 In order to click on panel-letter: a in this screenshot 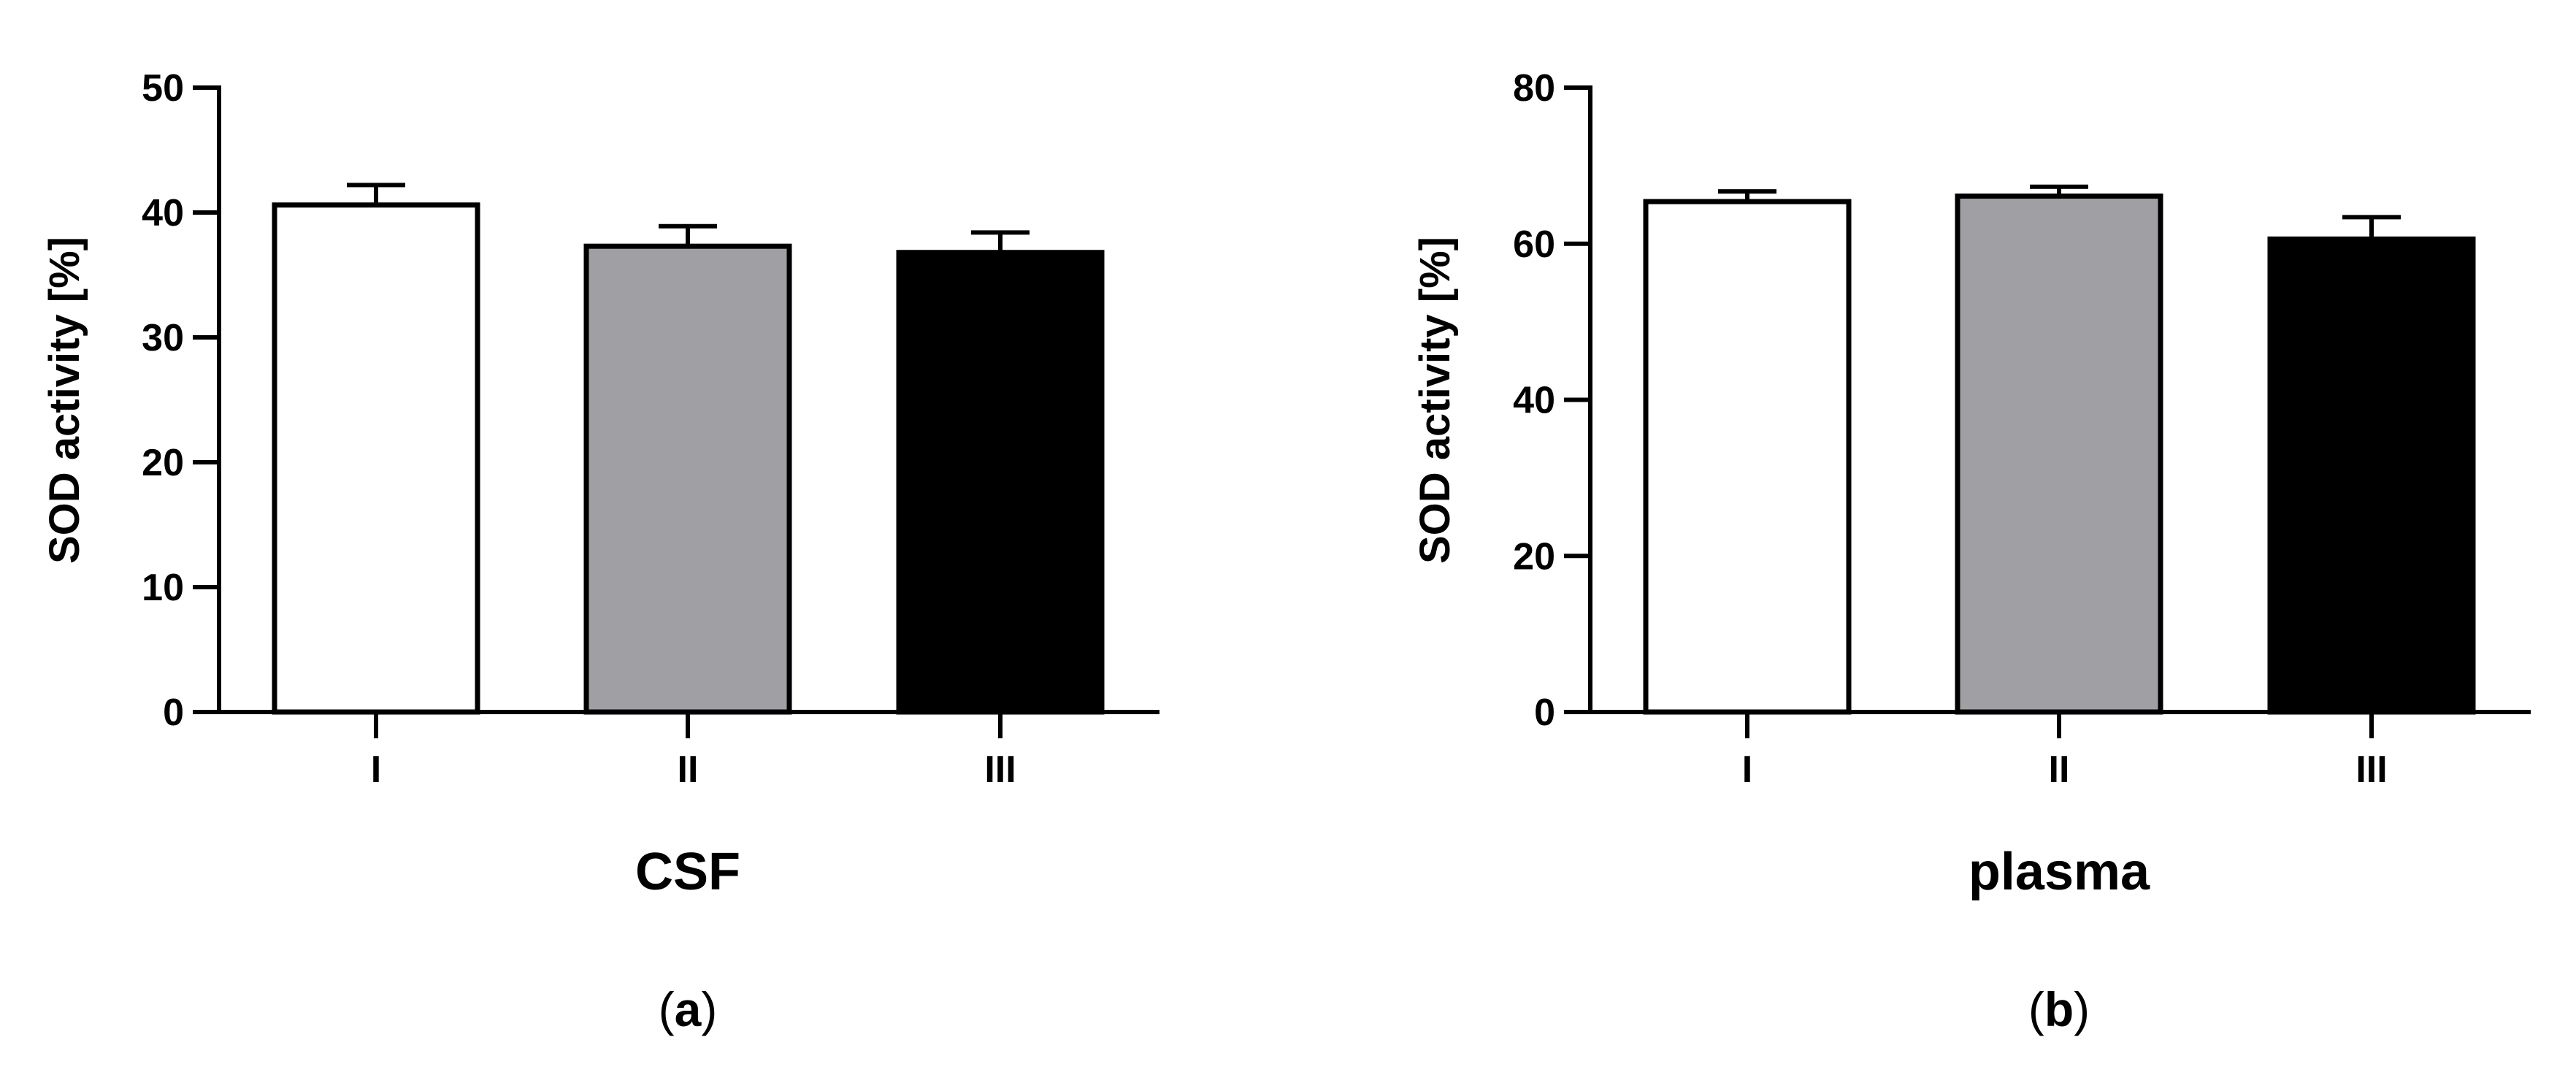, I will do `click(688, 1009)`.